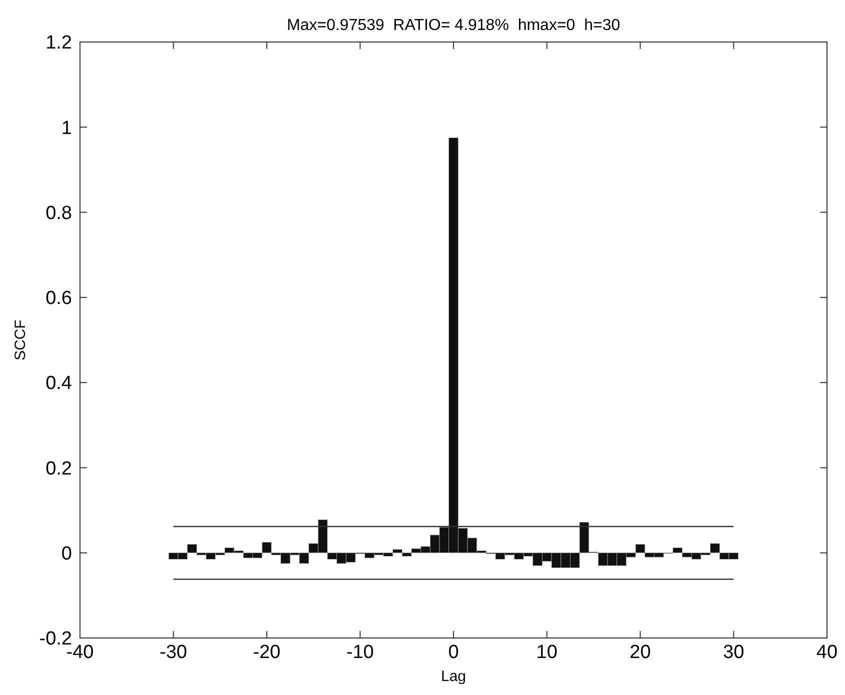 The width and height of the screenshot is (845, 695). Describe the element at coordinates (59, 213) in the screenshot. I see `y-tick-label: 0.8` at that location.